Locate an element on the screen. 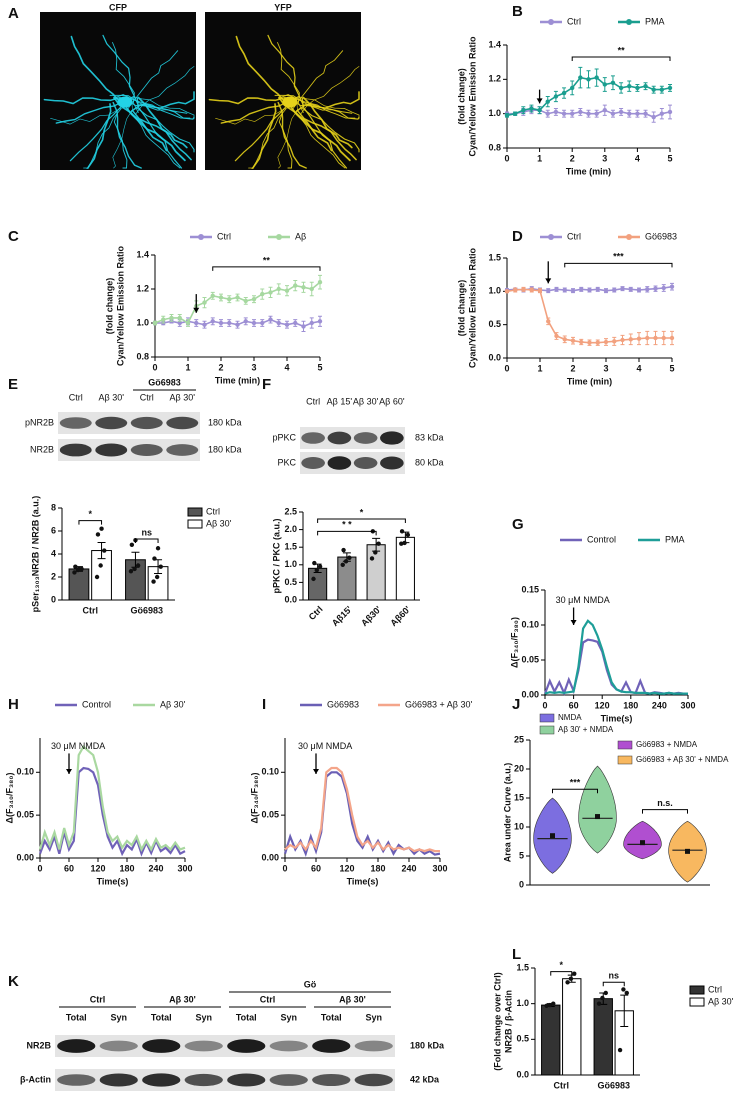 This screenshot has height=1098, width=754. x-tick-label: 180 is located at coordinates (126, 868).